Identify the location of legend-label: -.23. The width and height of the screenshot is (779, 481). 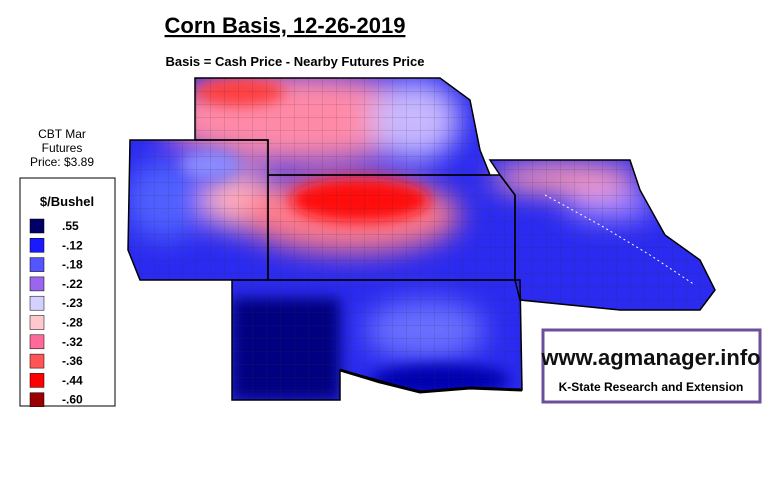
(72, 303).